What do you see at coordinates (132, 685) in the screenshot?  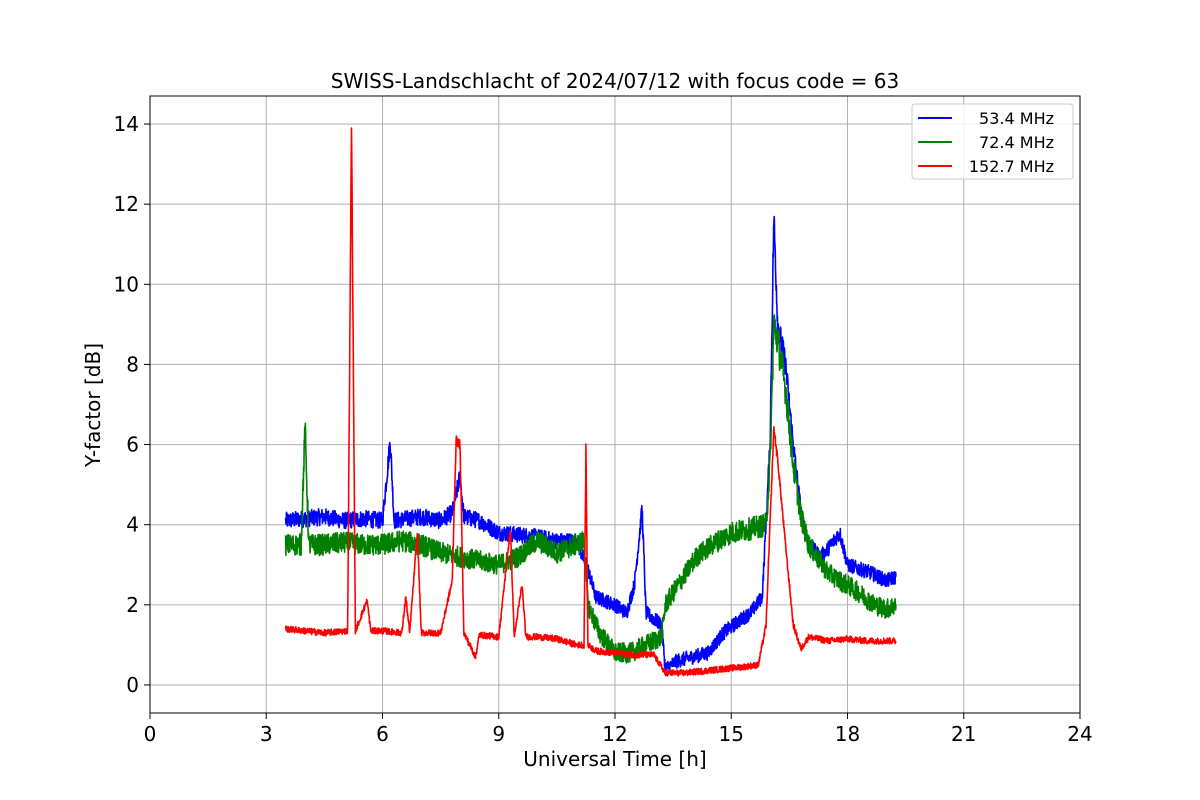 I see `y-tick-label: 0` at bounding box center [132, 685].